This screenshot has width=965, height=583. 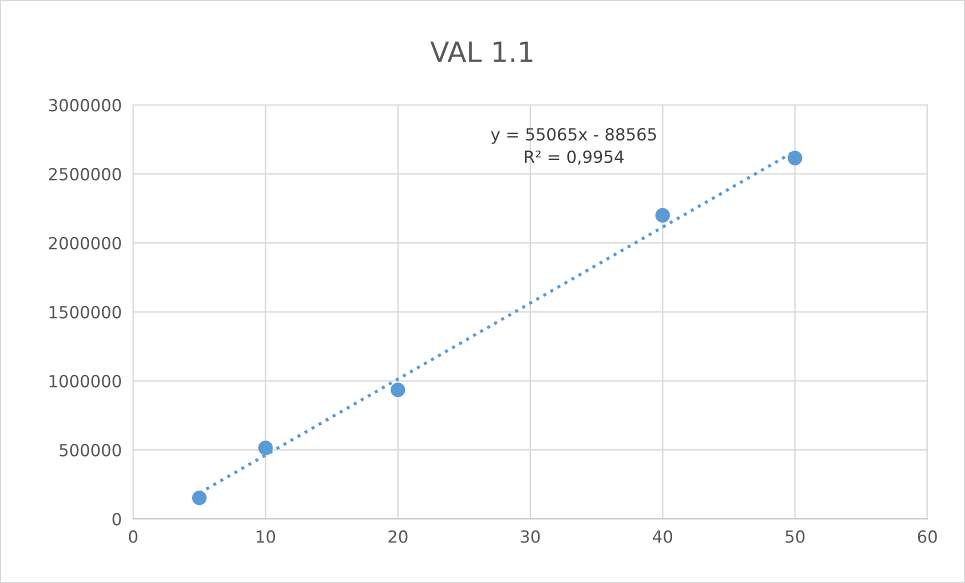 What do you see at coordinates (133, 536) in the screenshot?
I see `x-tick-label: 0` at bounding box center [133, 536].